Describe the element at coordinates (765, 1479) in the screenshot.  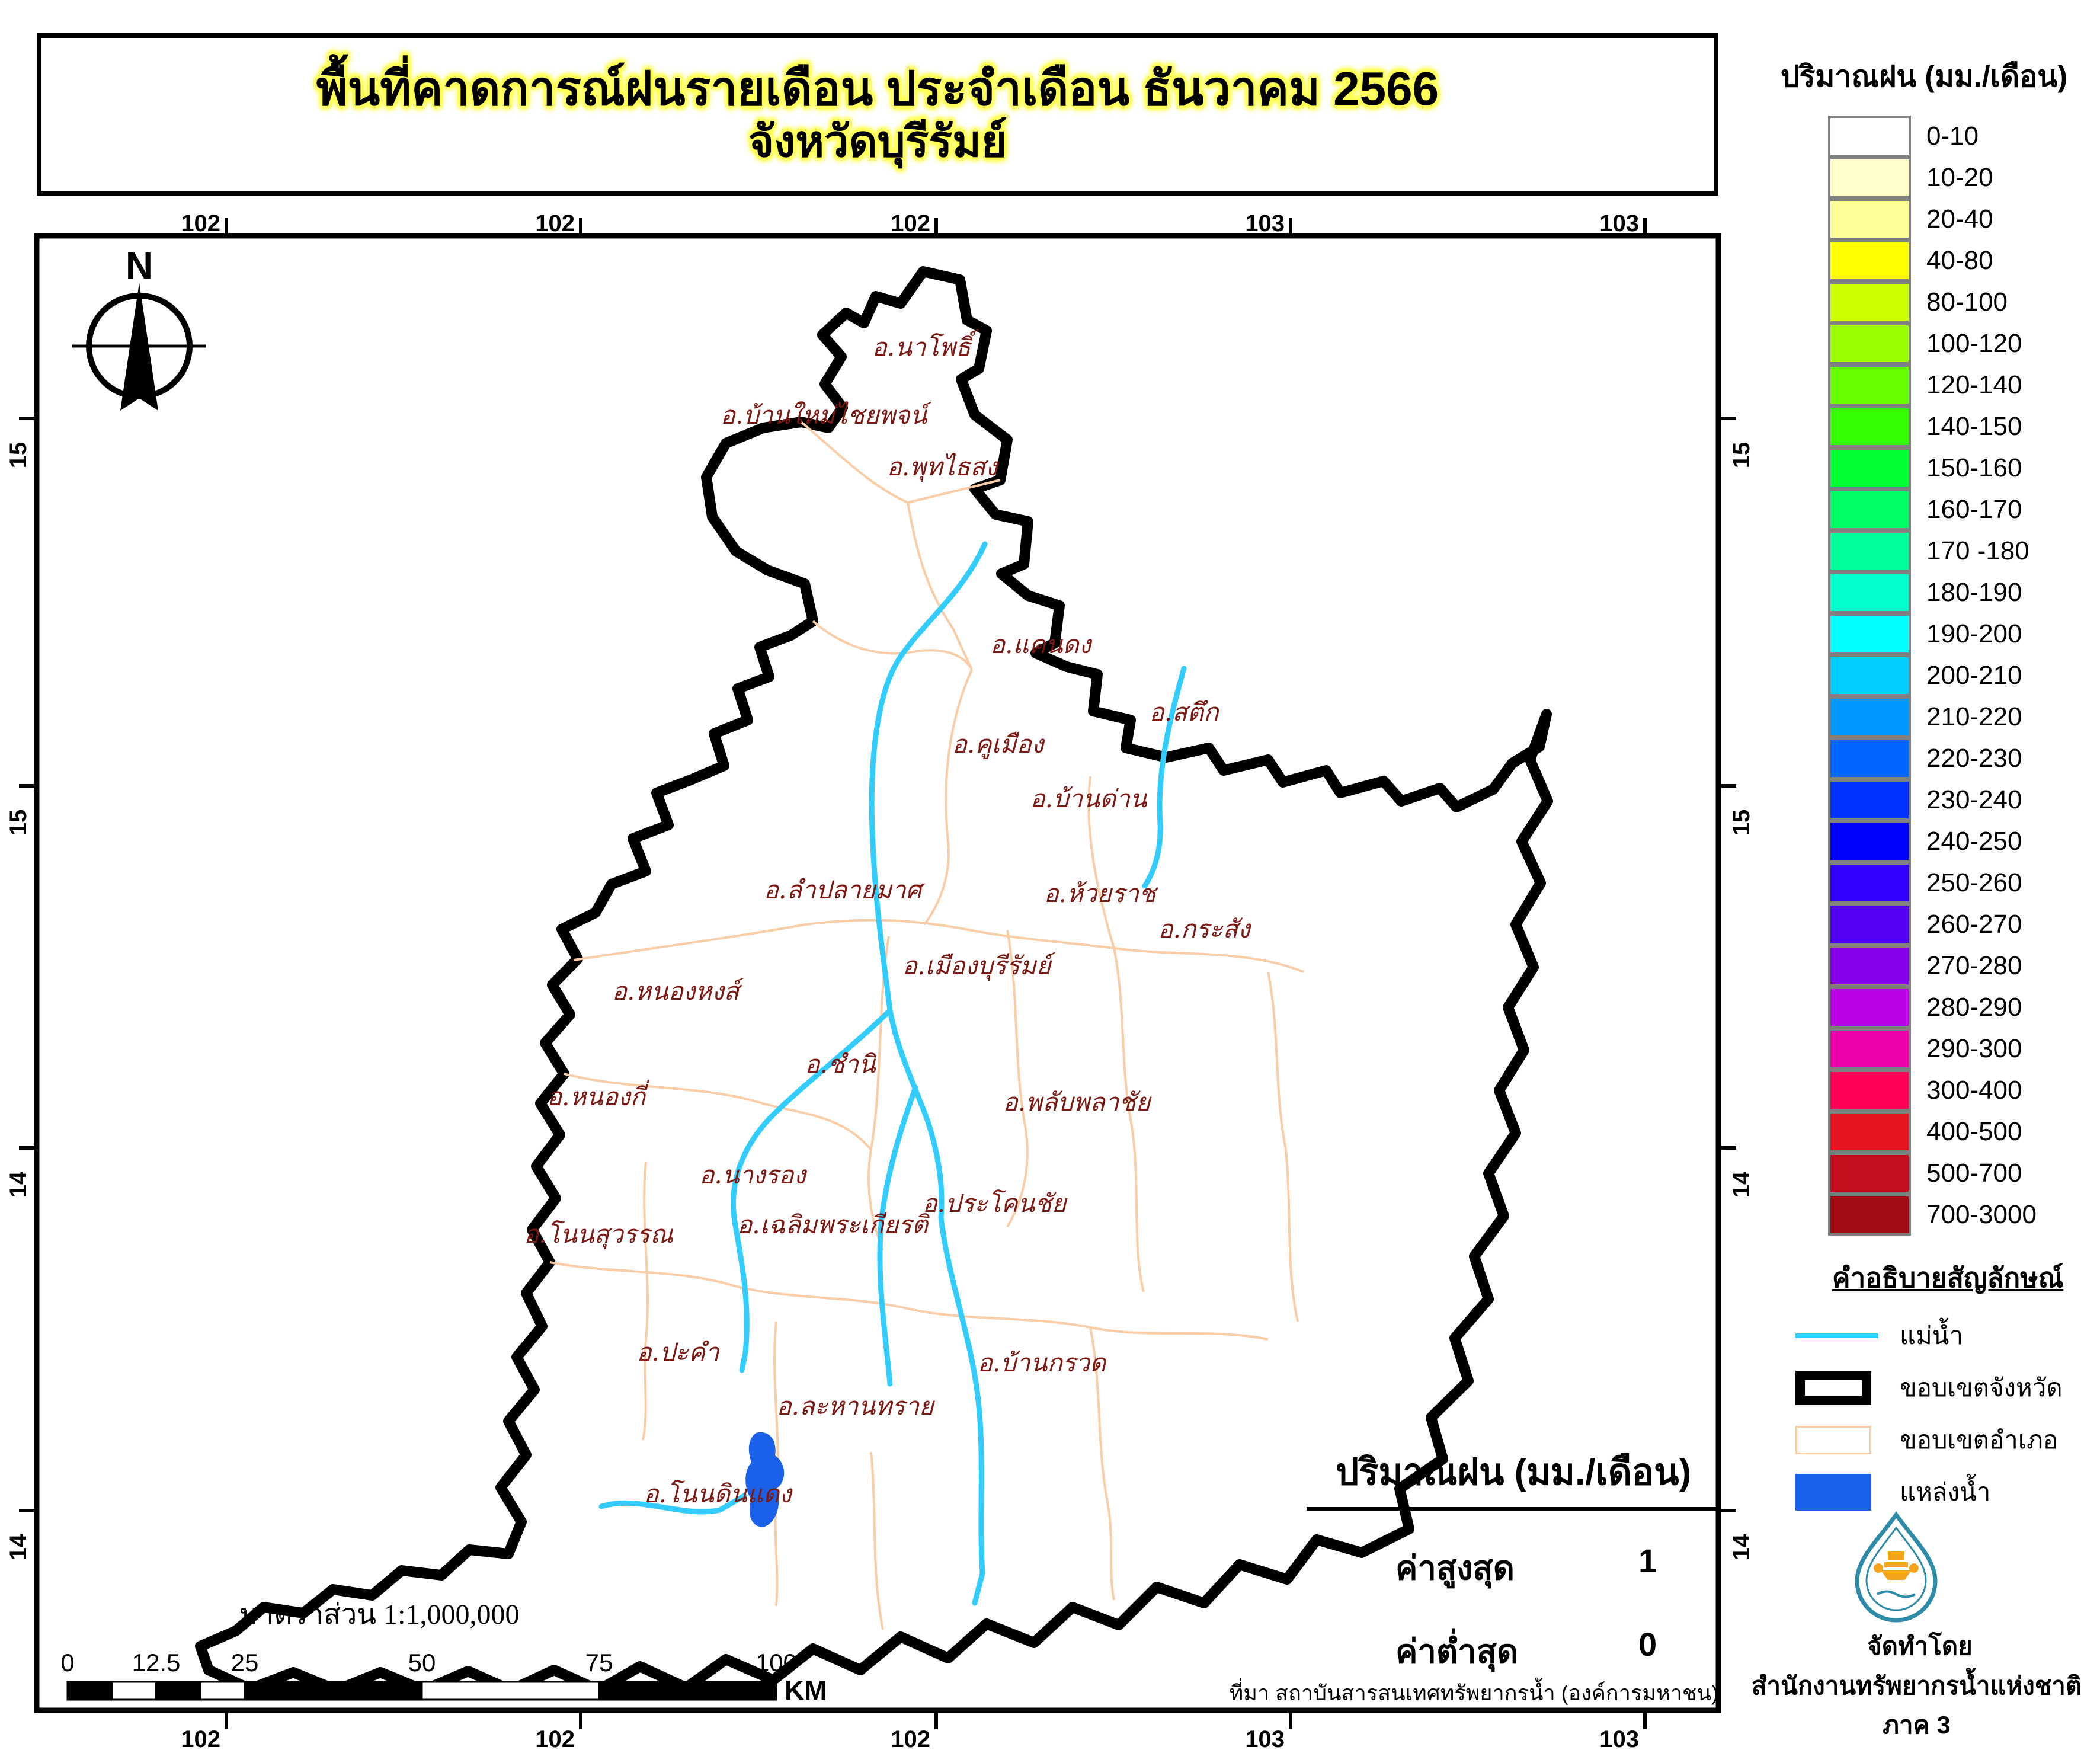
I see `water-body` at that location.